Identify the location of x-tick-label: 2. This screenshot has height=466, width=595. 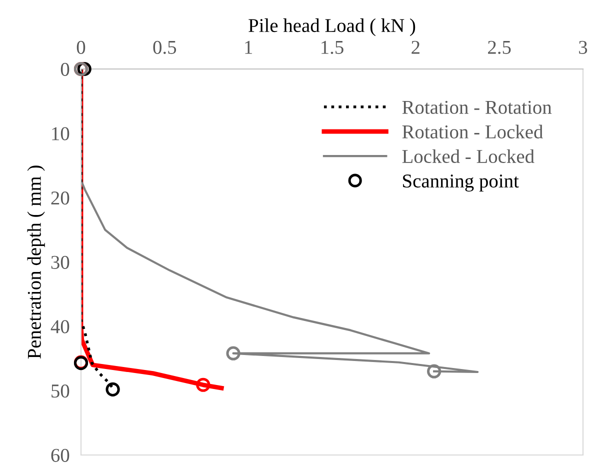
(416, 47).